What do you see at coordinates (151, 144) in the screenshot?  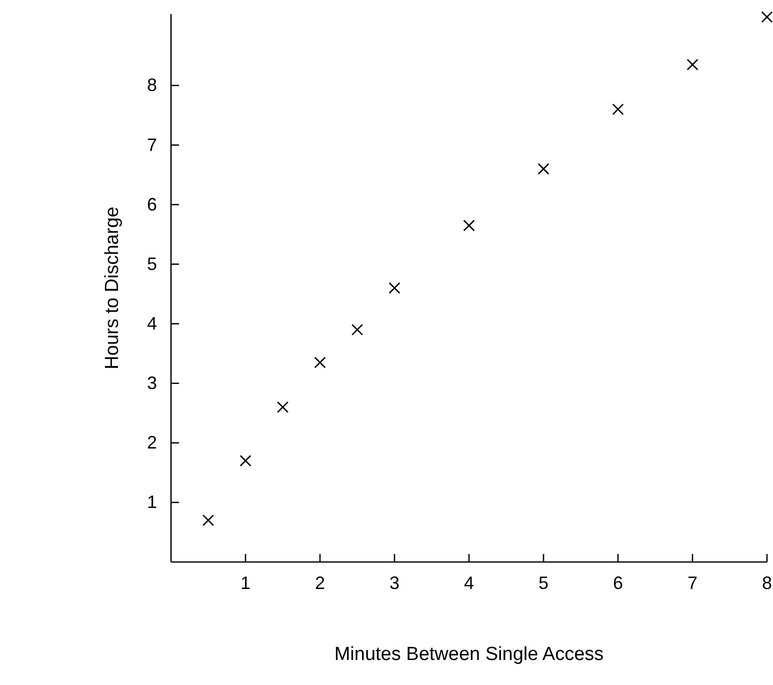 I see `y-tick-label: 7` at bounding box center [151, 144].